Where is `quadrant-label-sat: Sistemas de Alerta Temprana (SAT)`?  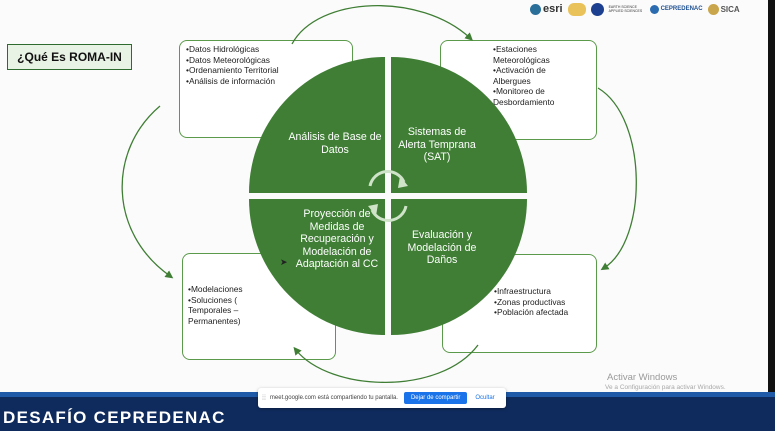
quadrant-label-sat: Sistemas de Alerta Temprana (SAT) is located at coordinates (437, 144).